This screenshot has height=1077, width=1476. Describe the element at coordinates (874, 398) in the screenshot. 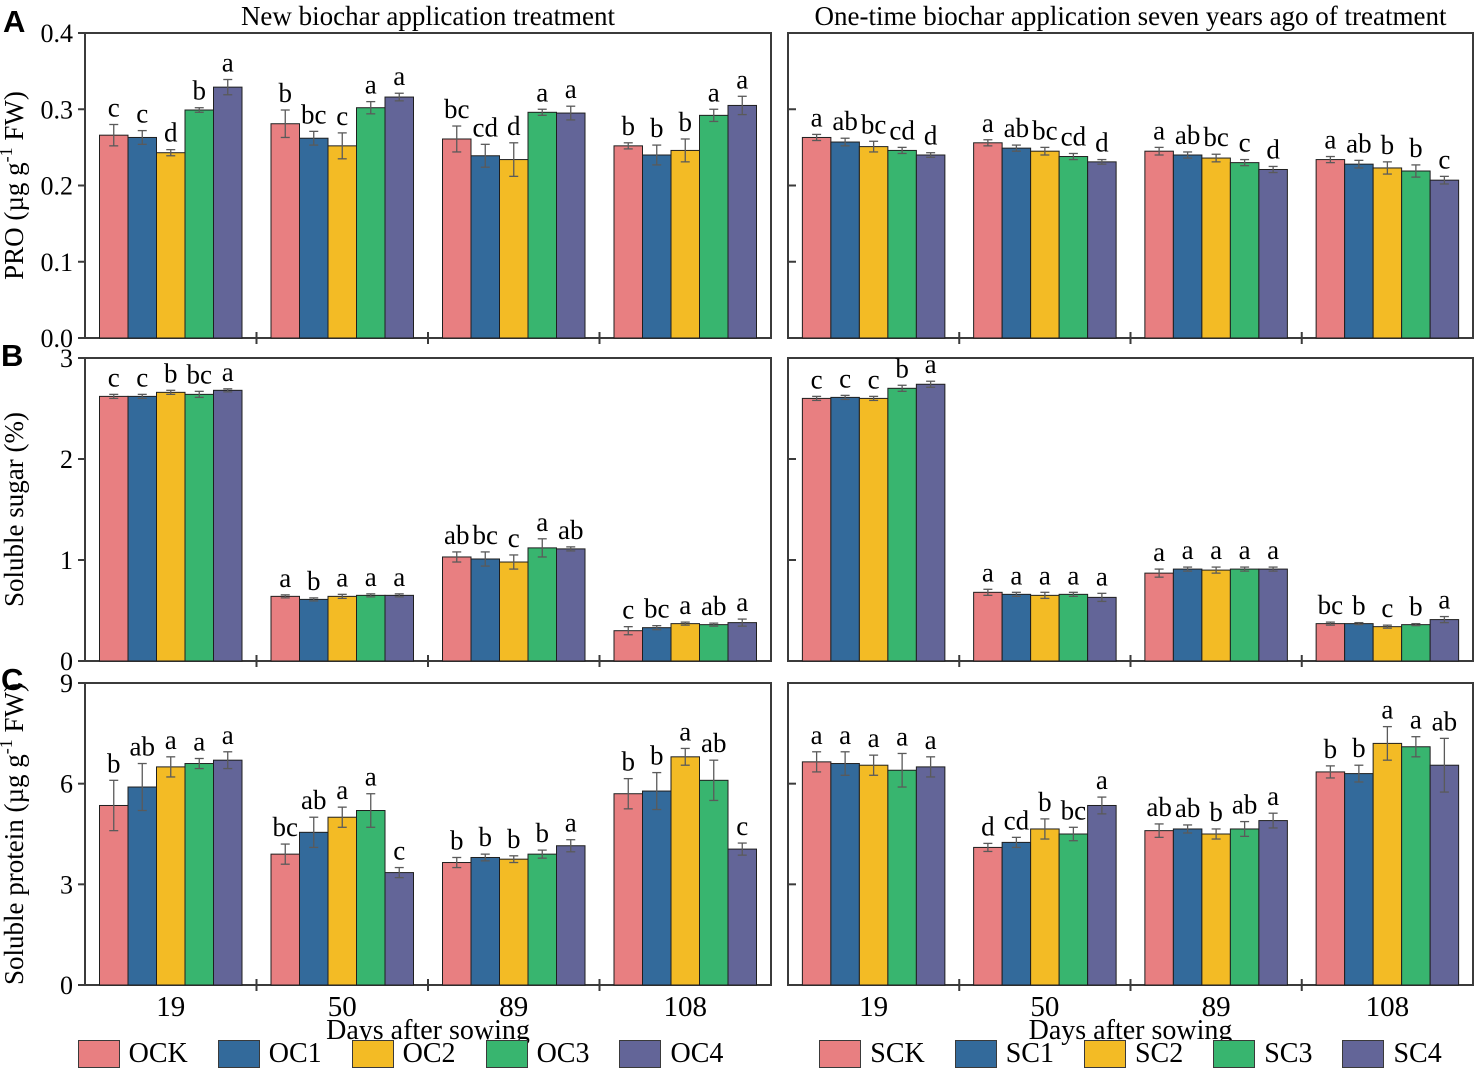

I see `error-bar-SC2-day19` at that location.